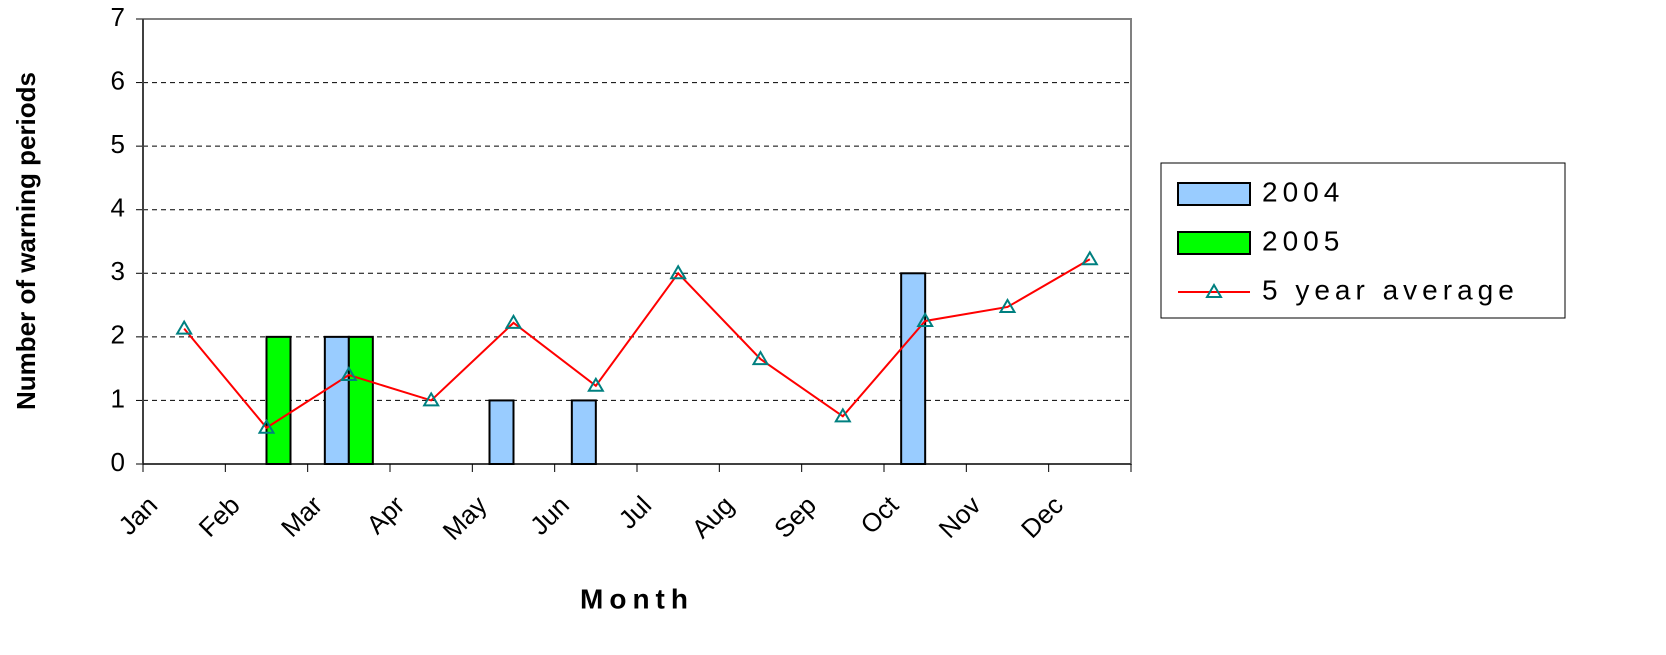 Image resolution: width=1666 pixels, height=655 pixels. Describe the element at coordinates (118, 208) in the screenshot. I see `y-tick-label: 4` at that location.